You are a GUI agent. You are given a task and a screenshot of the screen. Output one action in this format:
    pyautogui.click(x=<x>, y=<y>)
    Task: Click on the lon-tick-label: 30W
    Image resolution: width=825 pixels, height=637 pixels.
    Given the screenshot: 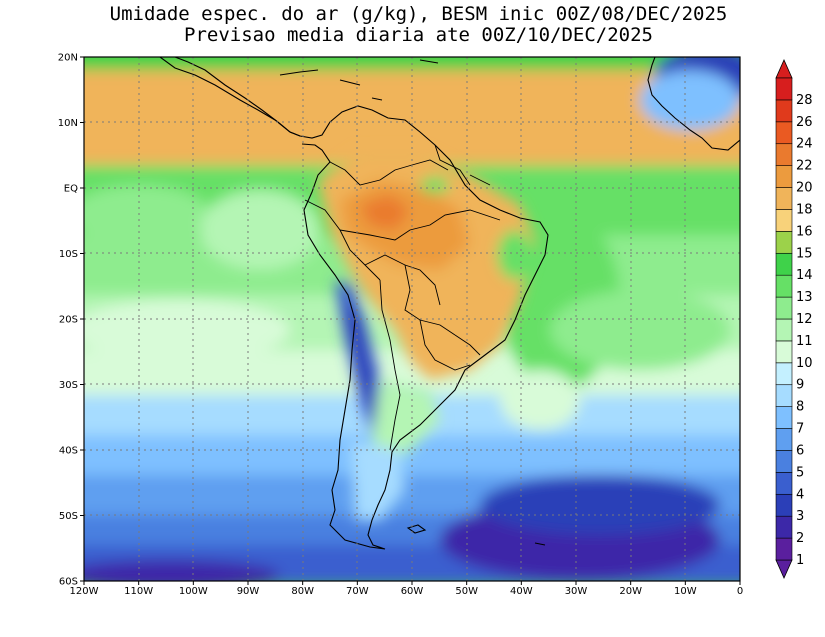 What is the action you would take?
    pyautogui.click(x=576, y=591)
    